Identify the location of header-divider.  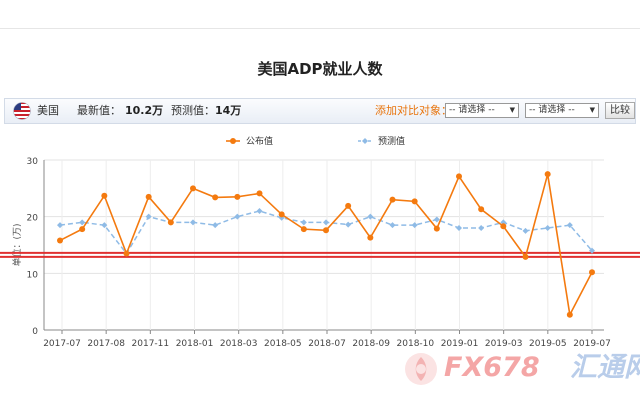
(320, 28).